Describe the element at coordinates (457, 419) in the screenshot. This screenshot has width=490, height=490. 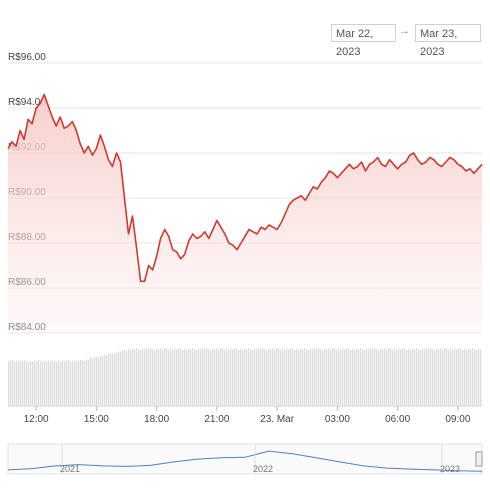
I see `x-tick-label: 09:00` at that location.